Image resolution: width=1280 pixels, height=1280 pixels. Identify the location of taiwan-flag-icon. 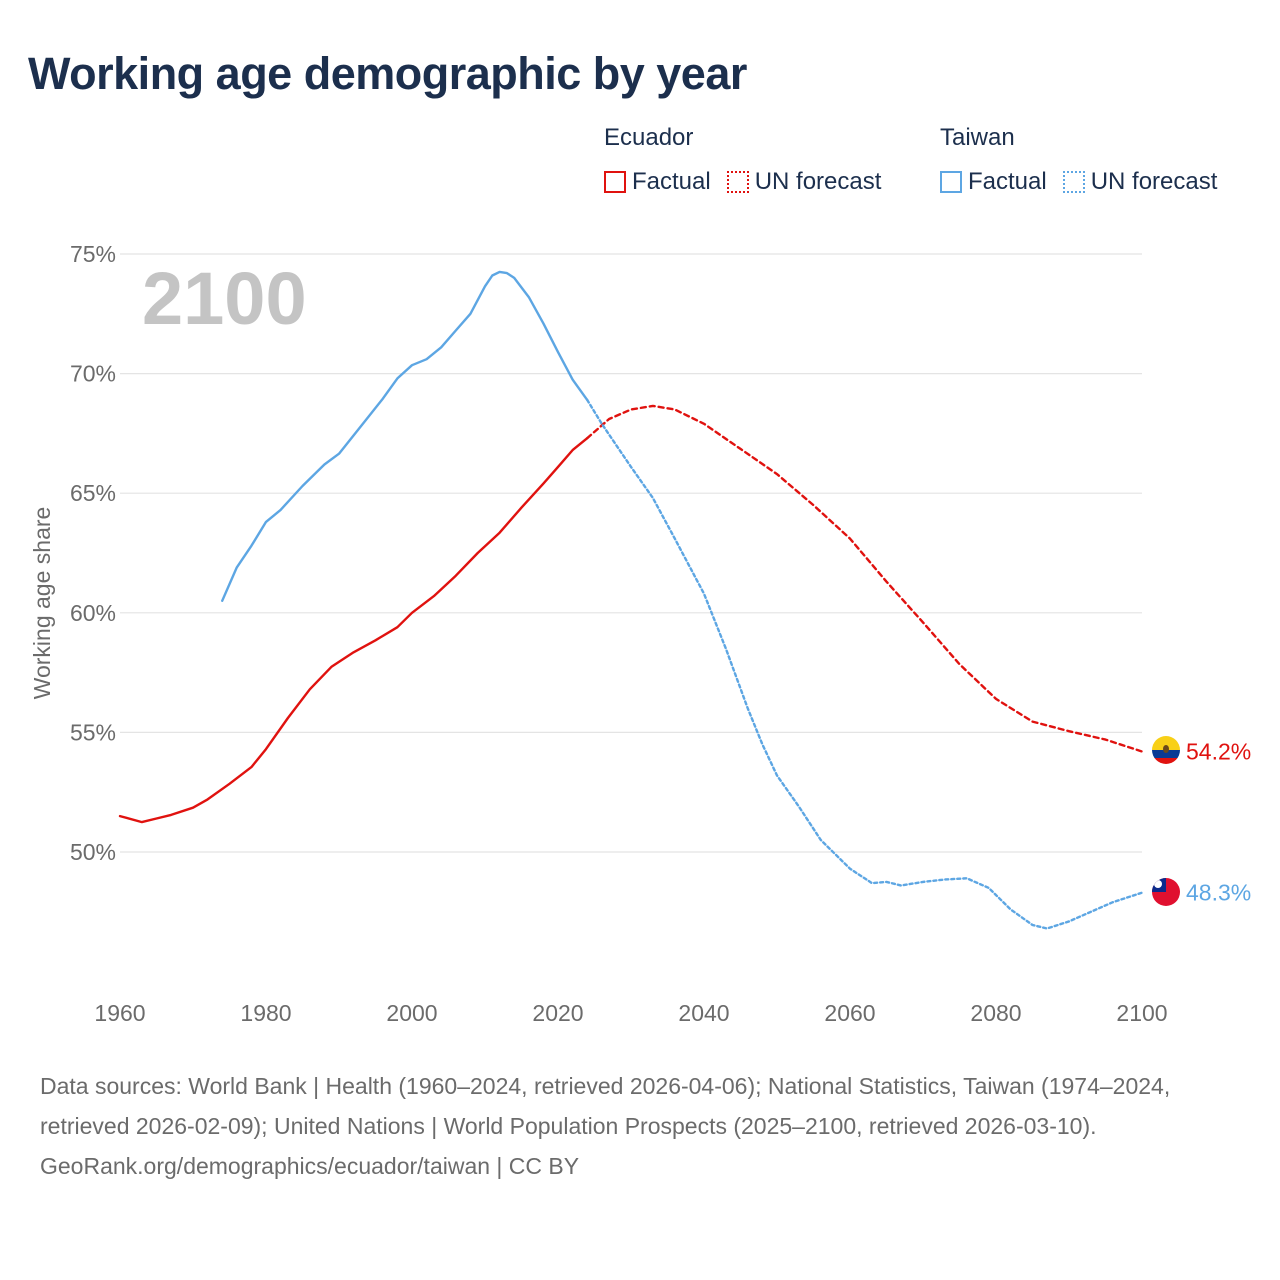
(1166, 892).